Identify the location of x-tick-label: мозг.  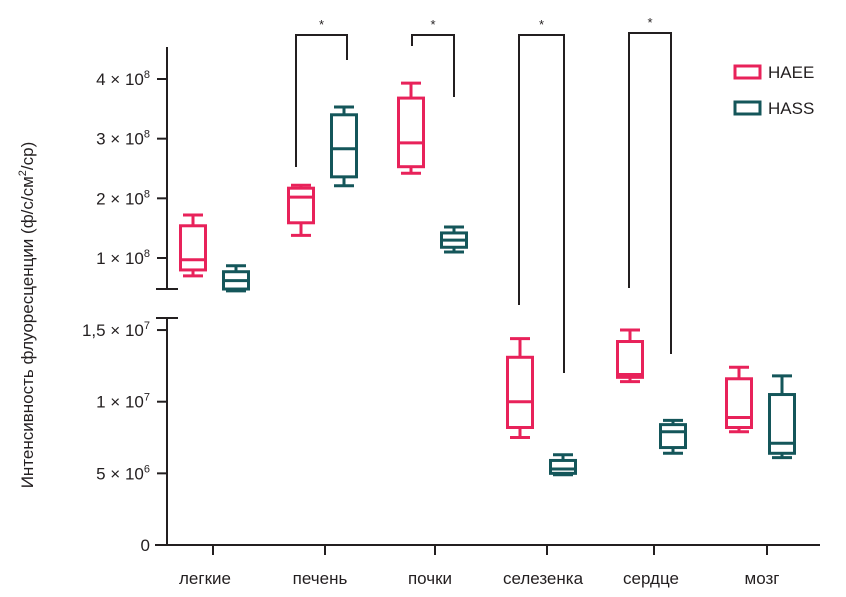
(762, 578).